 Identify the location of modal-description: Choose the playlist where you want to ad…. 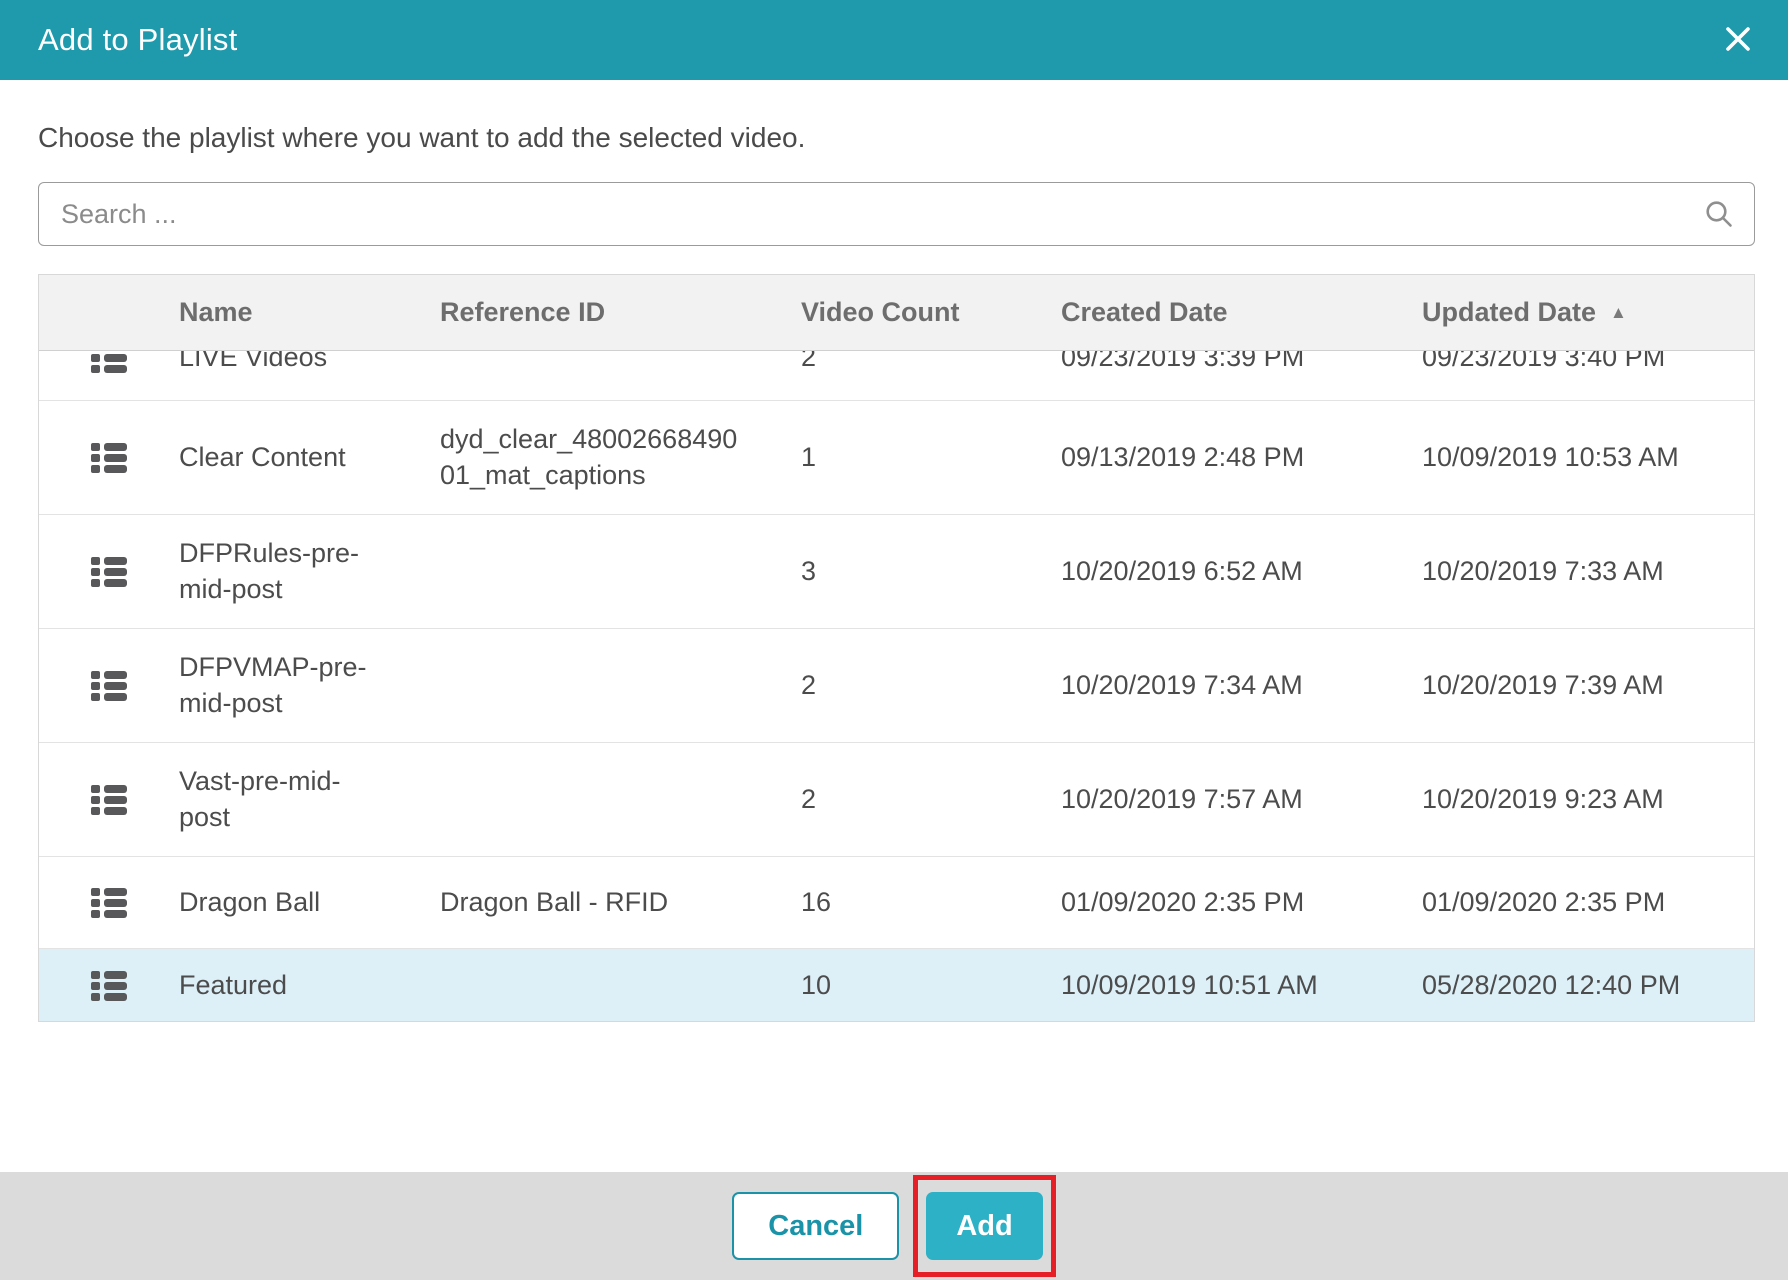
(422, 137).